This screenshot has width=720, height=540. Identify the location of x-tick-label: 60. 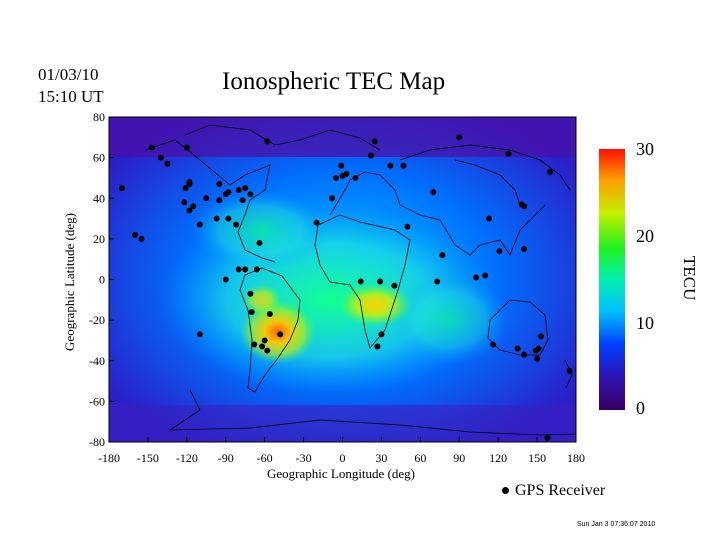
(420, 458).